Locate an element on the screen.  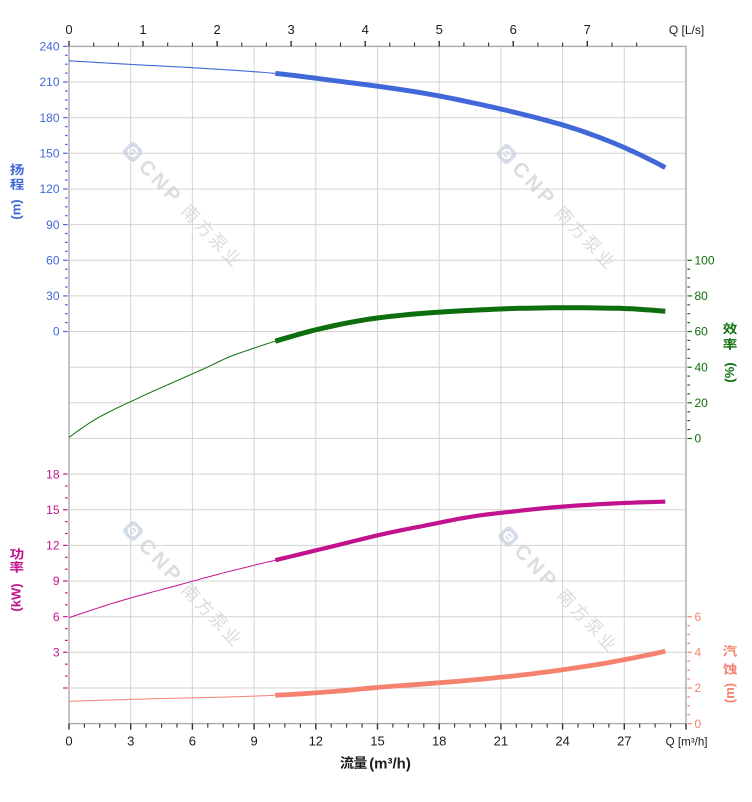
svg-text: 100 is located at coordinates (705, 261).